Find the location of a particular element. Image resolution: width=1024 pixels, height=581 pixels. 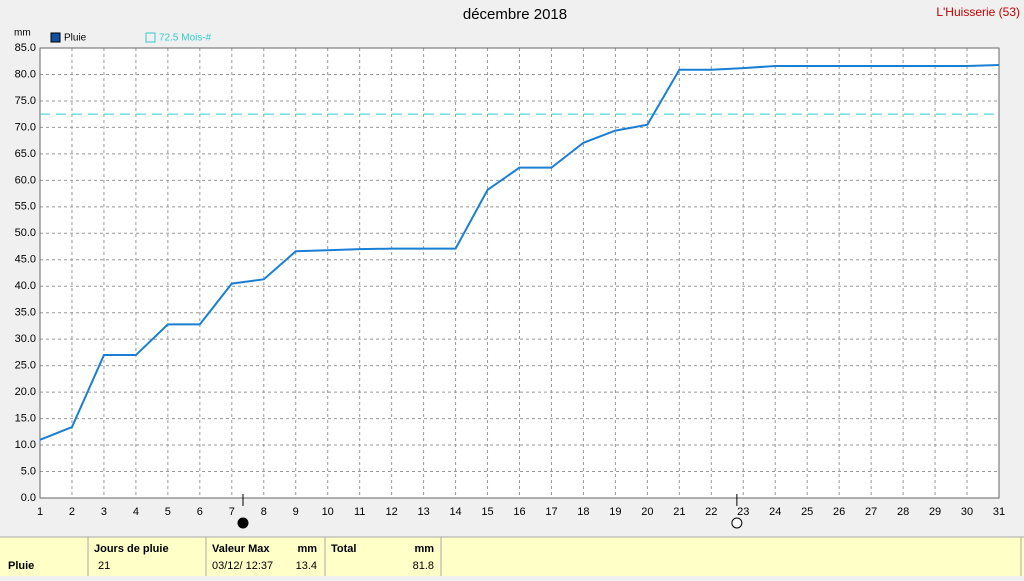

x-tick-label: 6 is located at coordinates (200, 512).